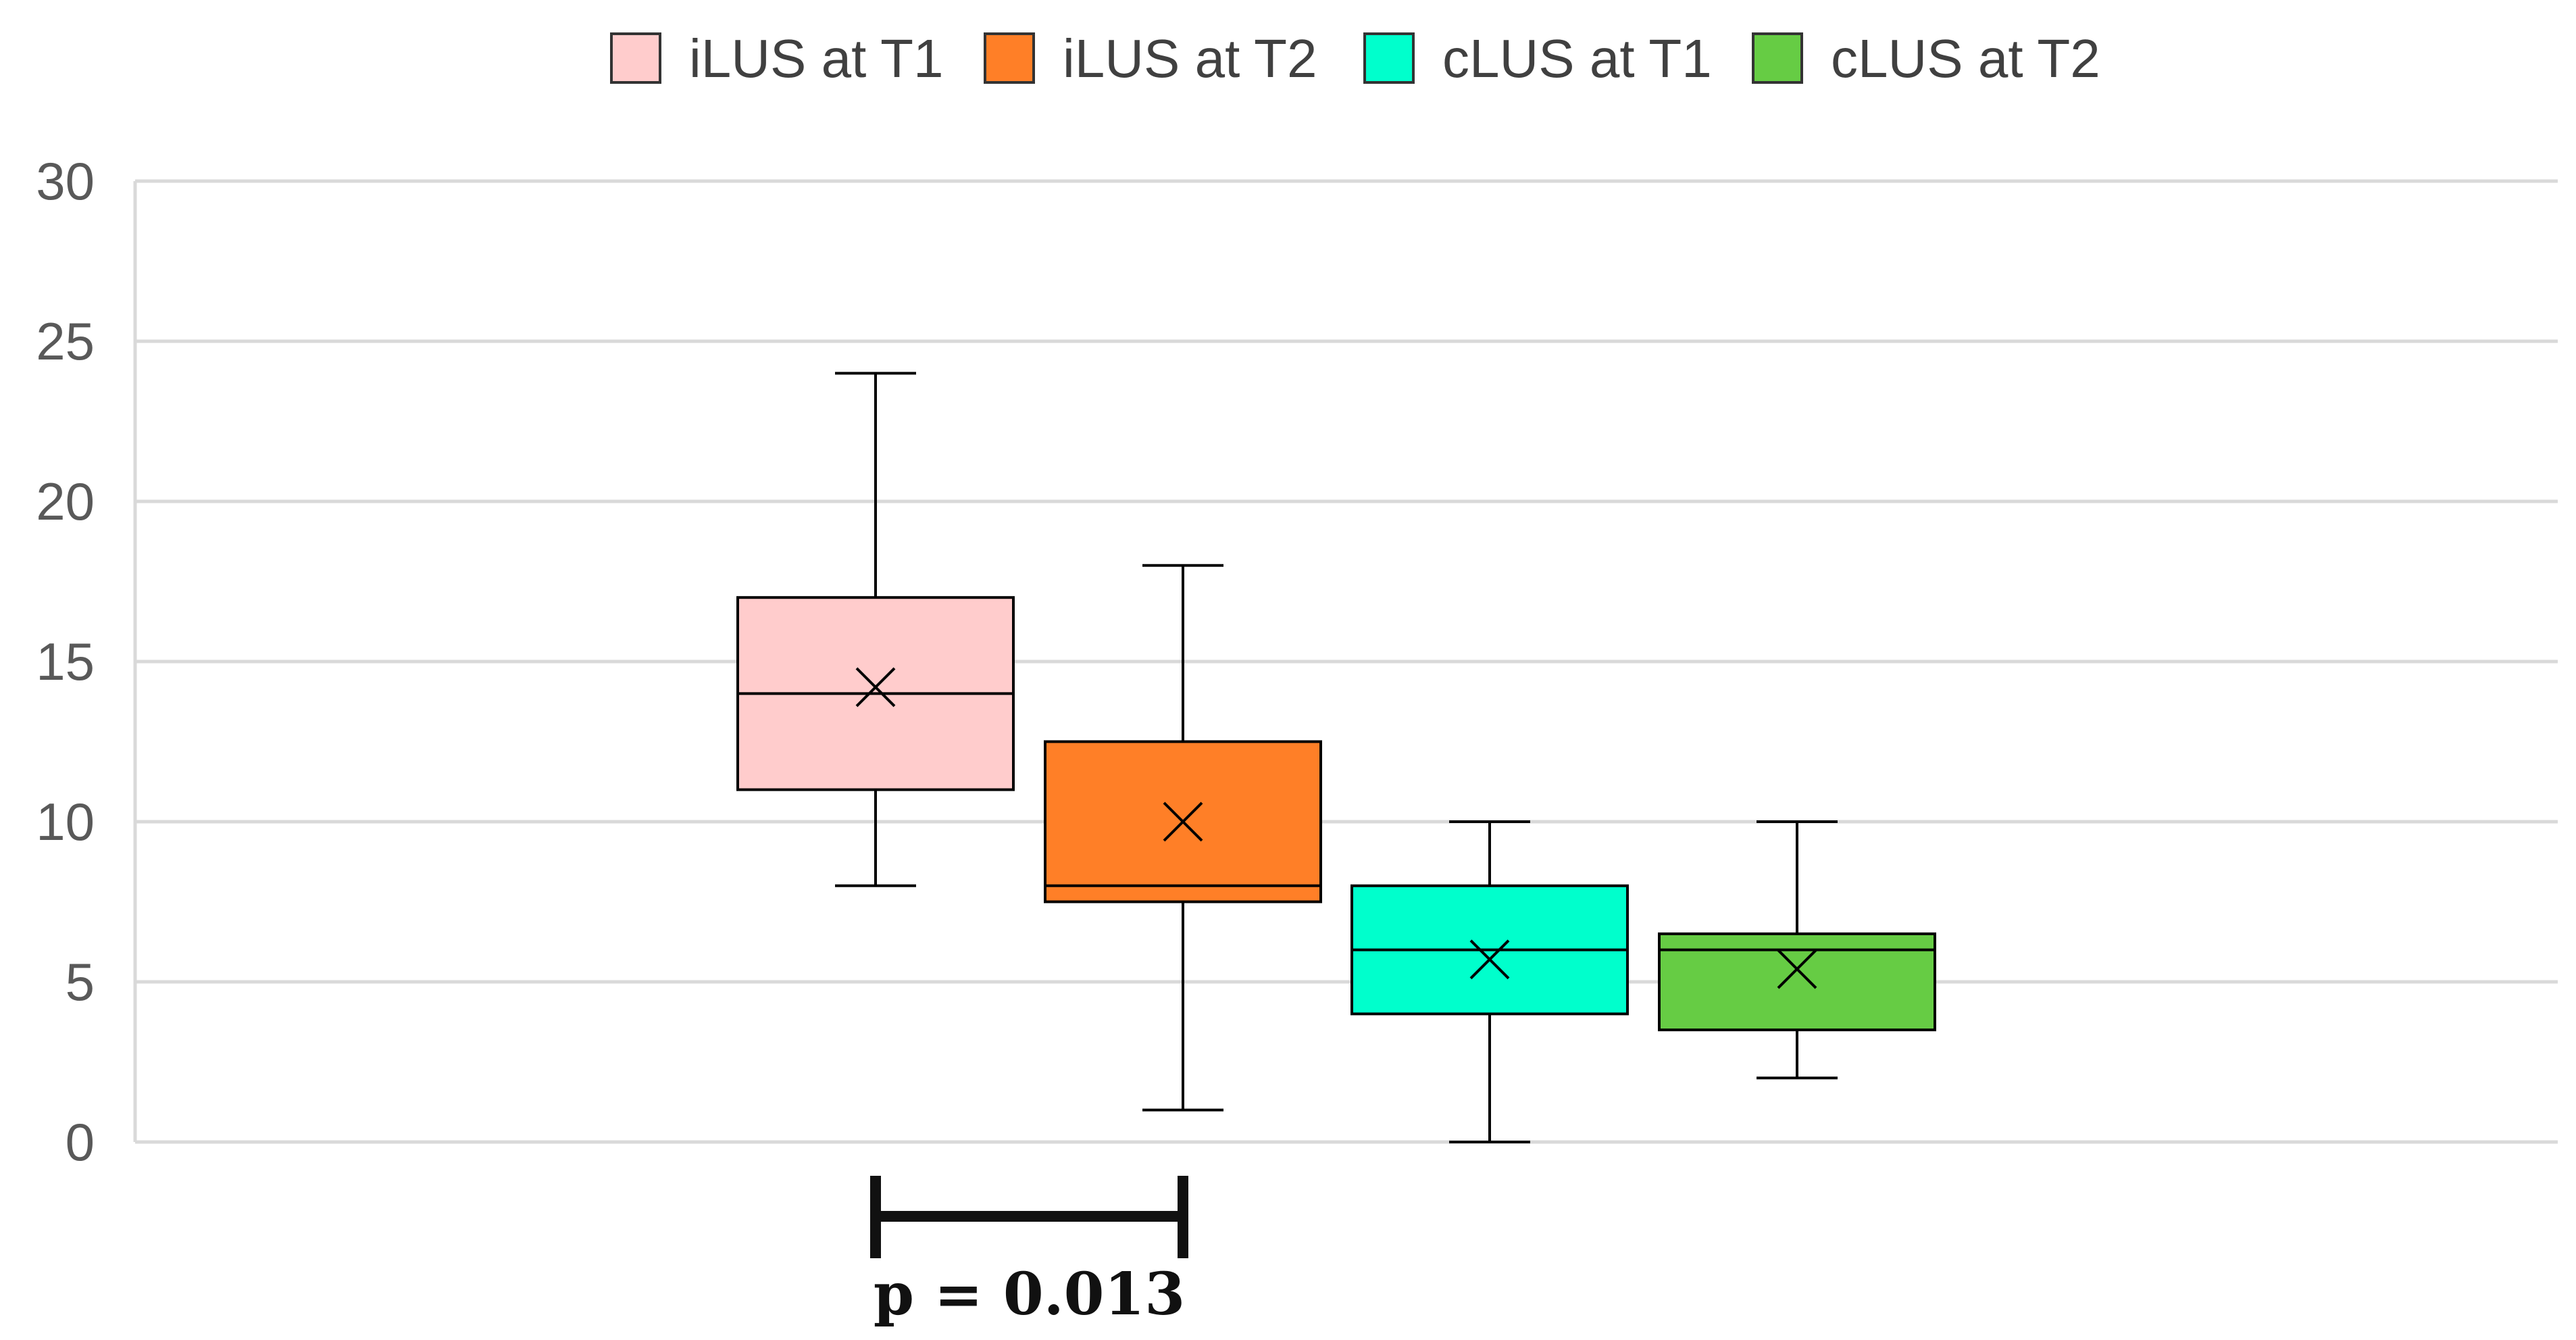  I want to click on box-clus-at-t2, so click(1797, 950).